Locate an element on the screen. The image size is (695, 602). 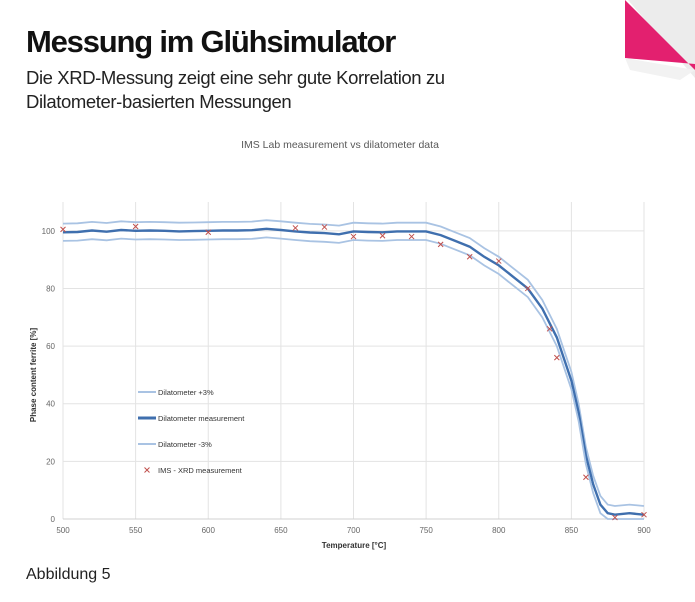
x-tick-label: 750 is located at coordinates (426, 530).